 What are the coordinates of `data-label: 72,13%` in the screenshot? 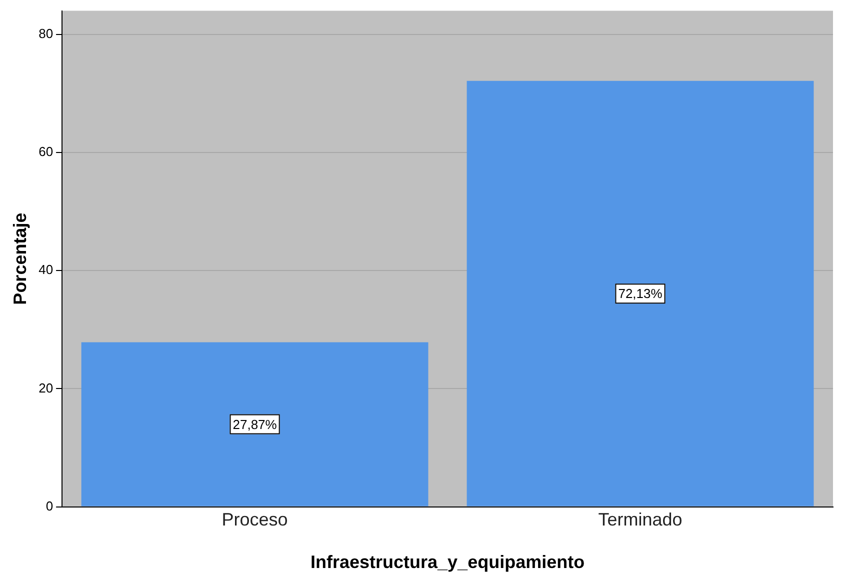 It's located at (640, 294).